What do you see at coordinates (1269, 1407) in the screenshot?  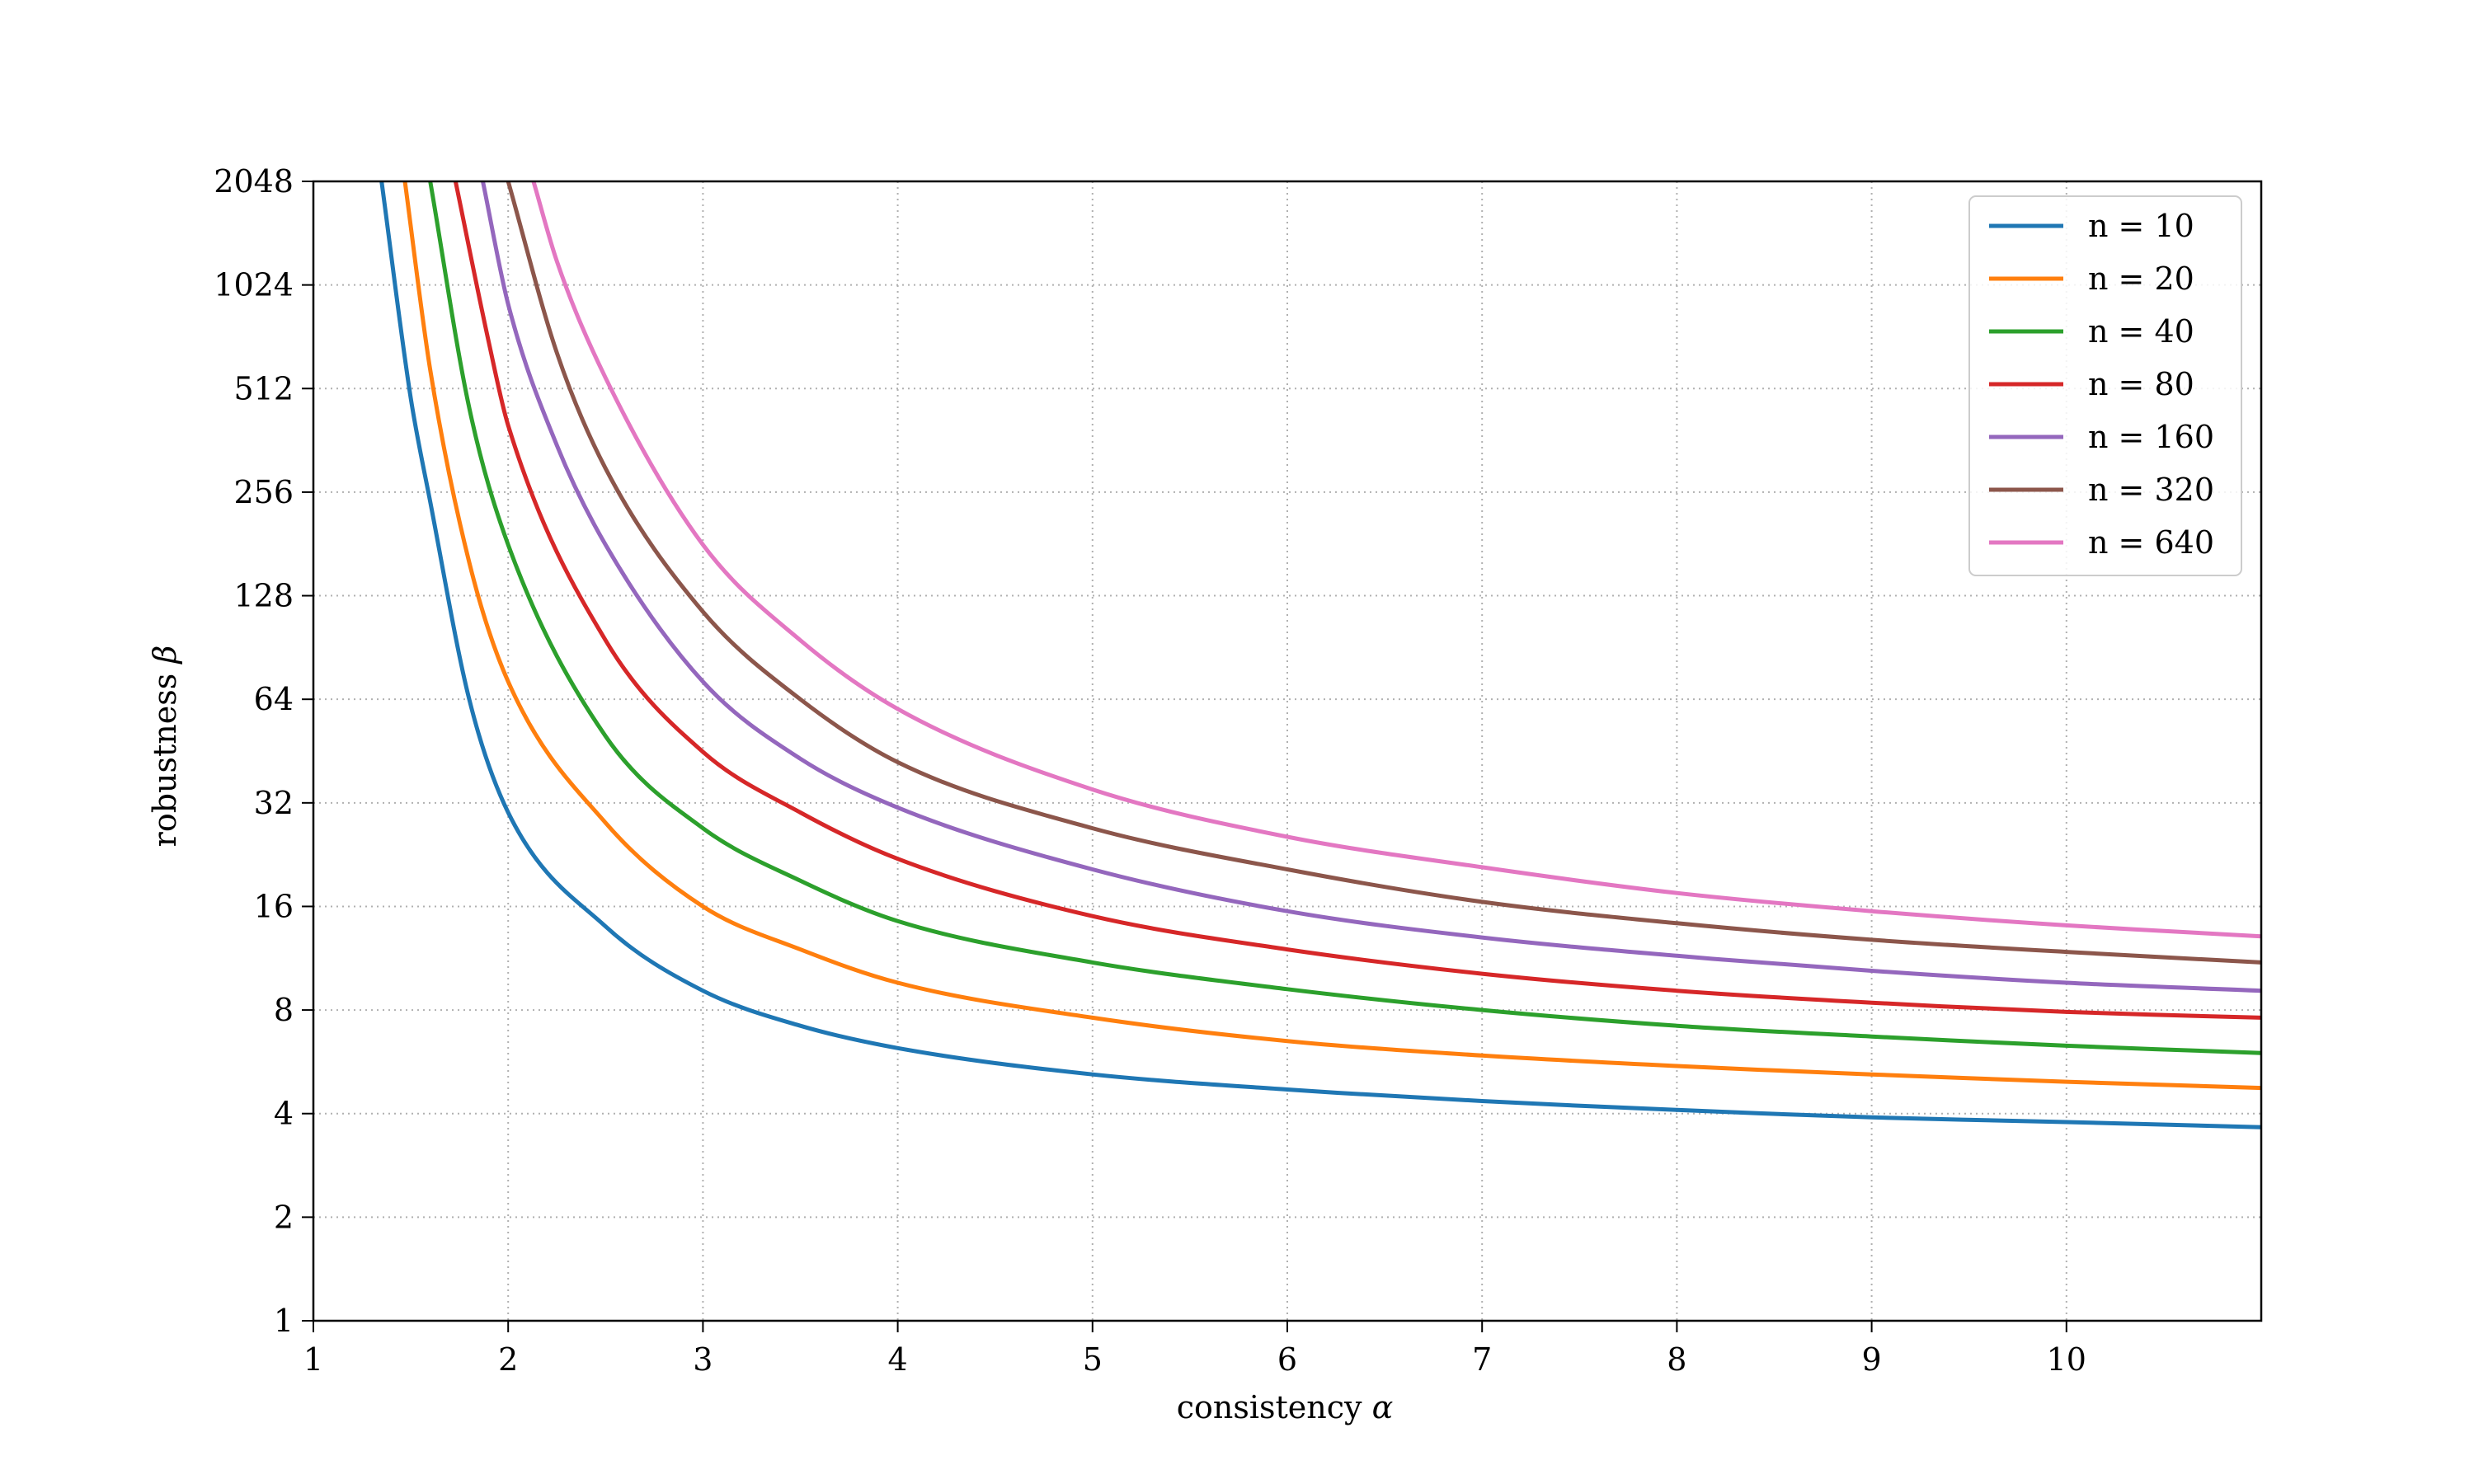 I see `x-axis-label: consistency` at bounding box center [1269, 1407].